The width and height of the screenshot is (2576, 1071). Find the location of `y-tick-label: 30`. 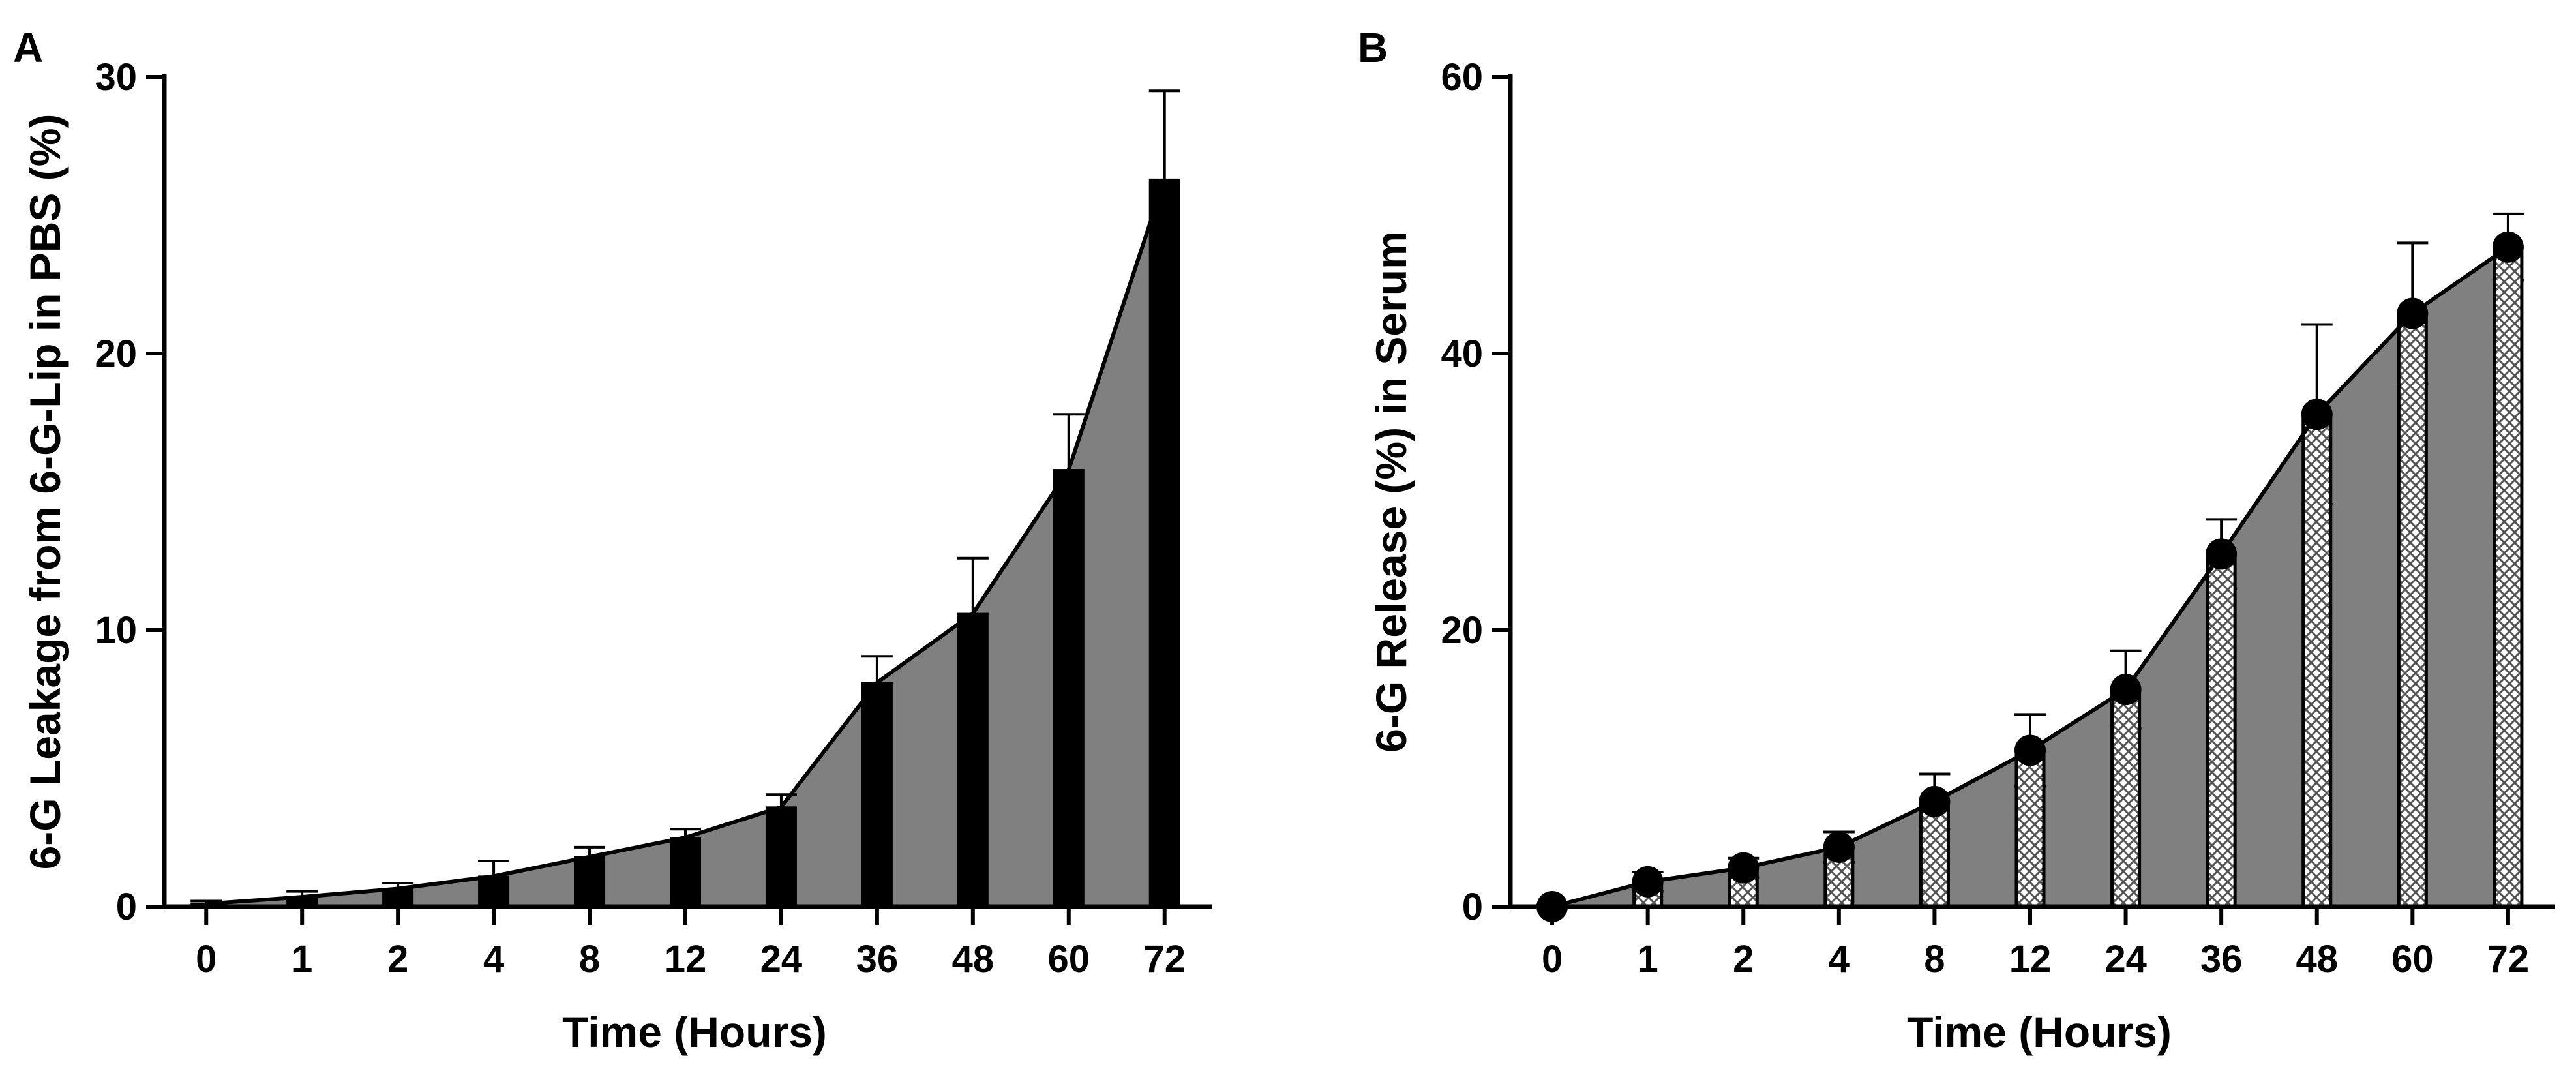

y-tick-label: 30 is located at coordinates (116, 77).